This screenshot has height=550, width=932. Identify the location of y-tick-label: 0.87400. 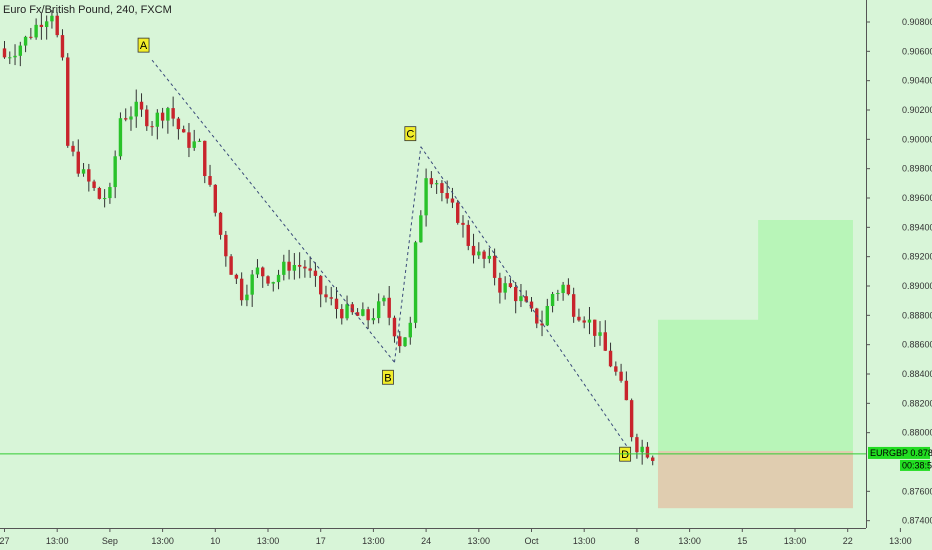
(917, 521).